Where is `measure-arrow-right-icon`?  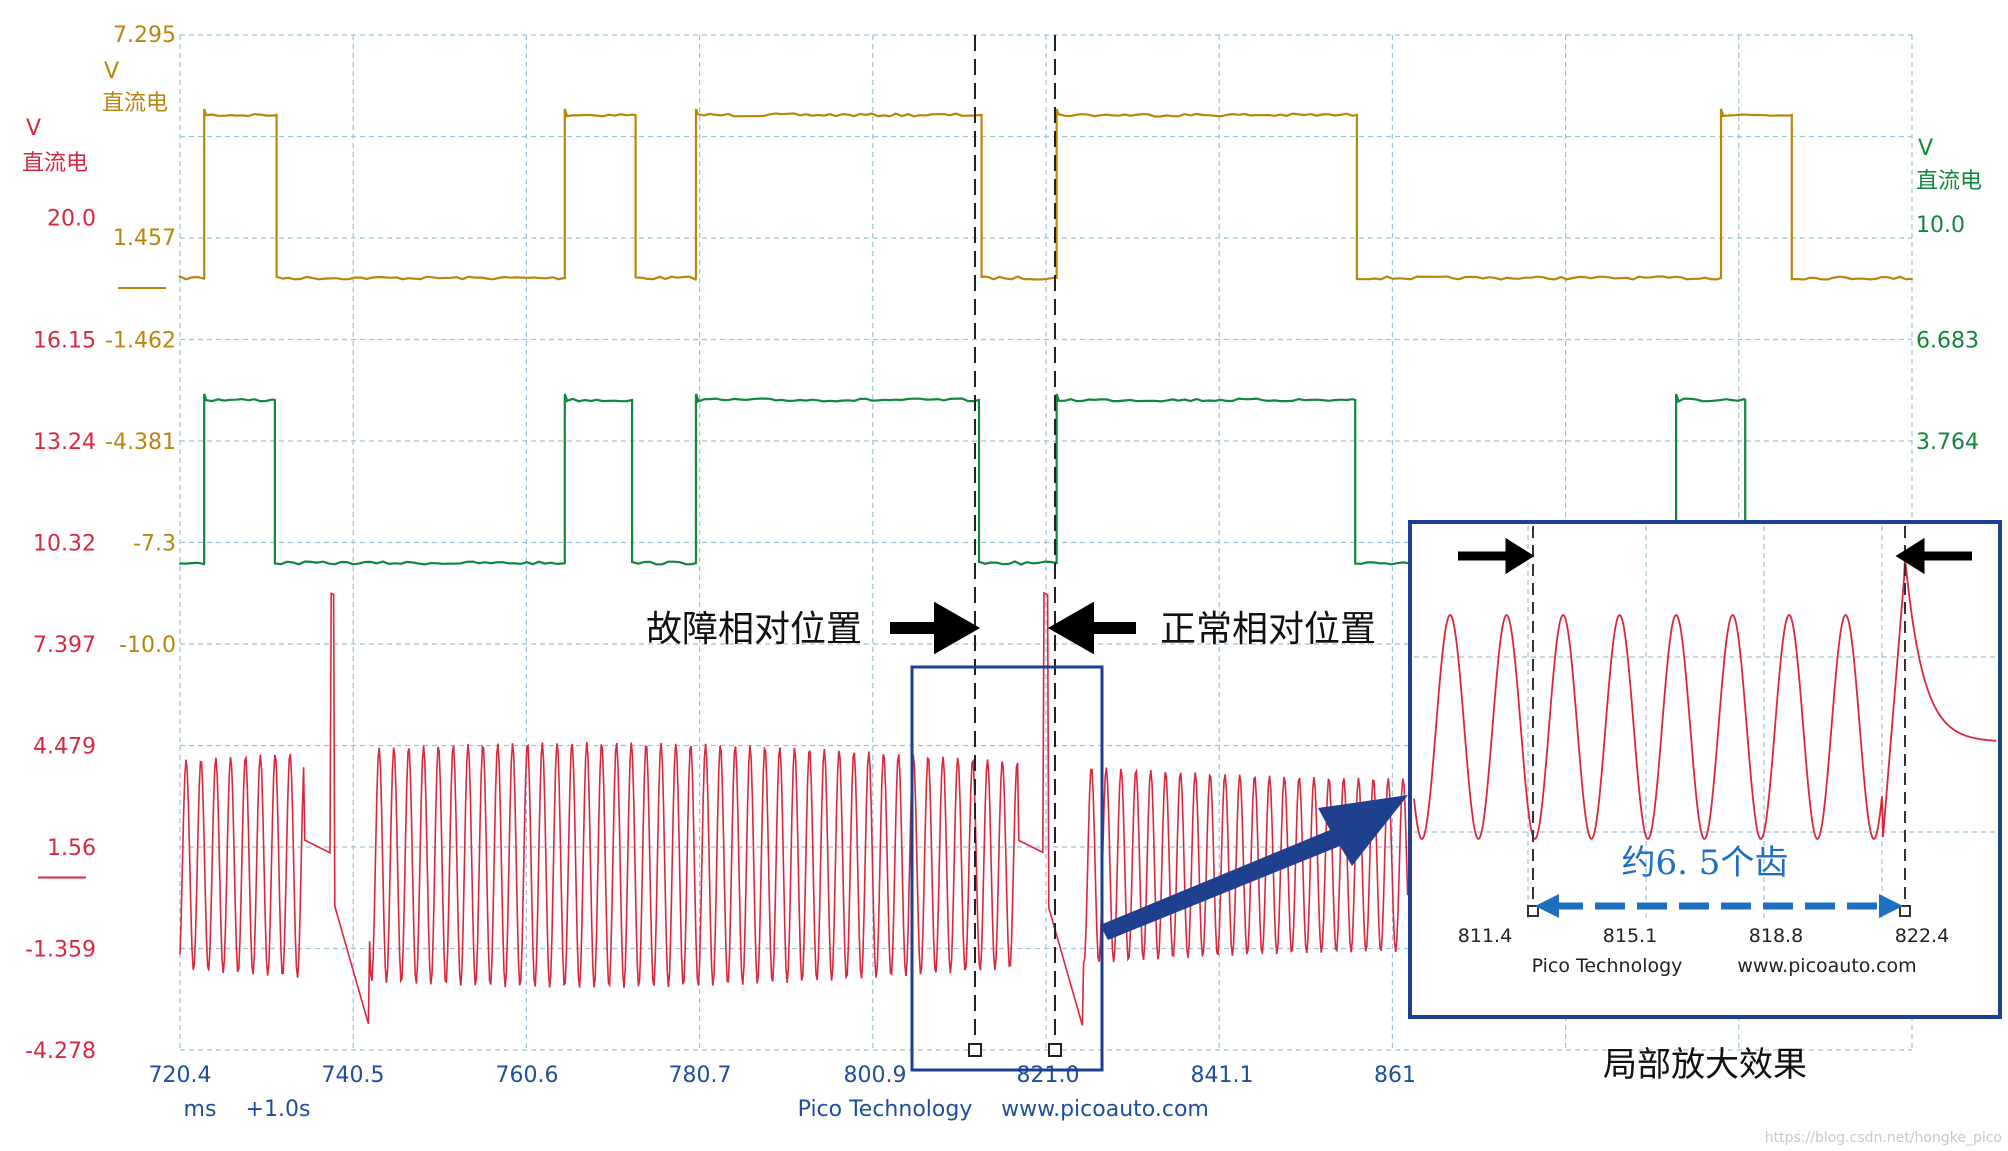 measure-arrow-right-icon is located at coordinates (1891, 906).